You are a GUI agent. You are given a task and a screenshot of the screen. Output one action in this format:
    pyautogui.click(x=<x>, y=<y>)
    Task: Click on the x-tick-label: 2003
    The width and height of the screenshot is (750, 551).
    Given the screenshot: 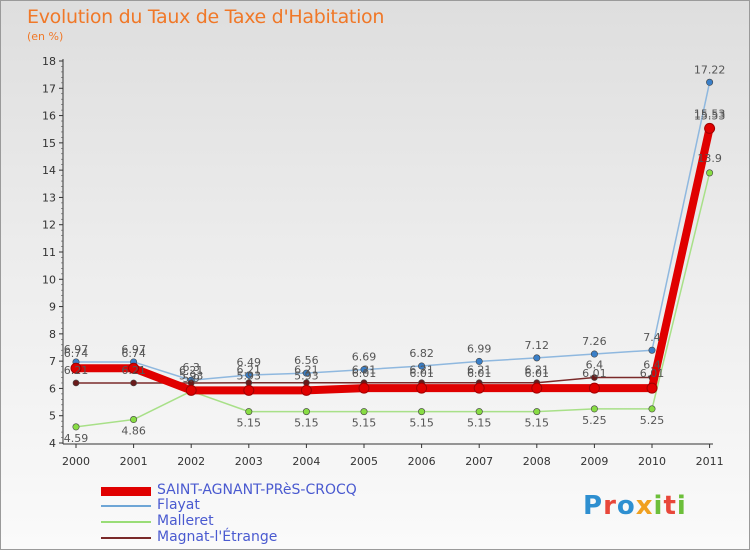 What is the action you would take?
    pyautogui.click(x=249, y=461)
    